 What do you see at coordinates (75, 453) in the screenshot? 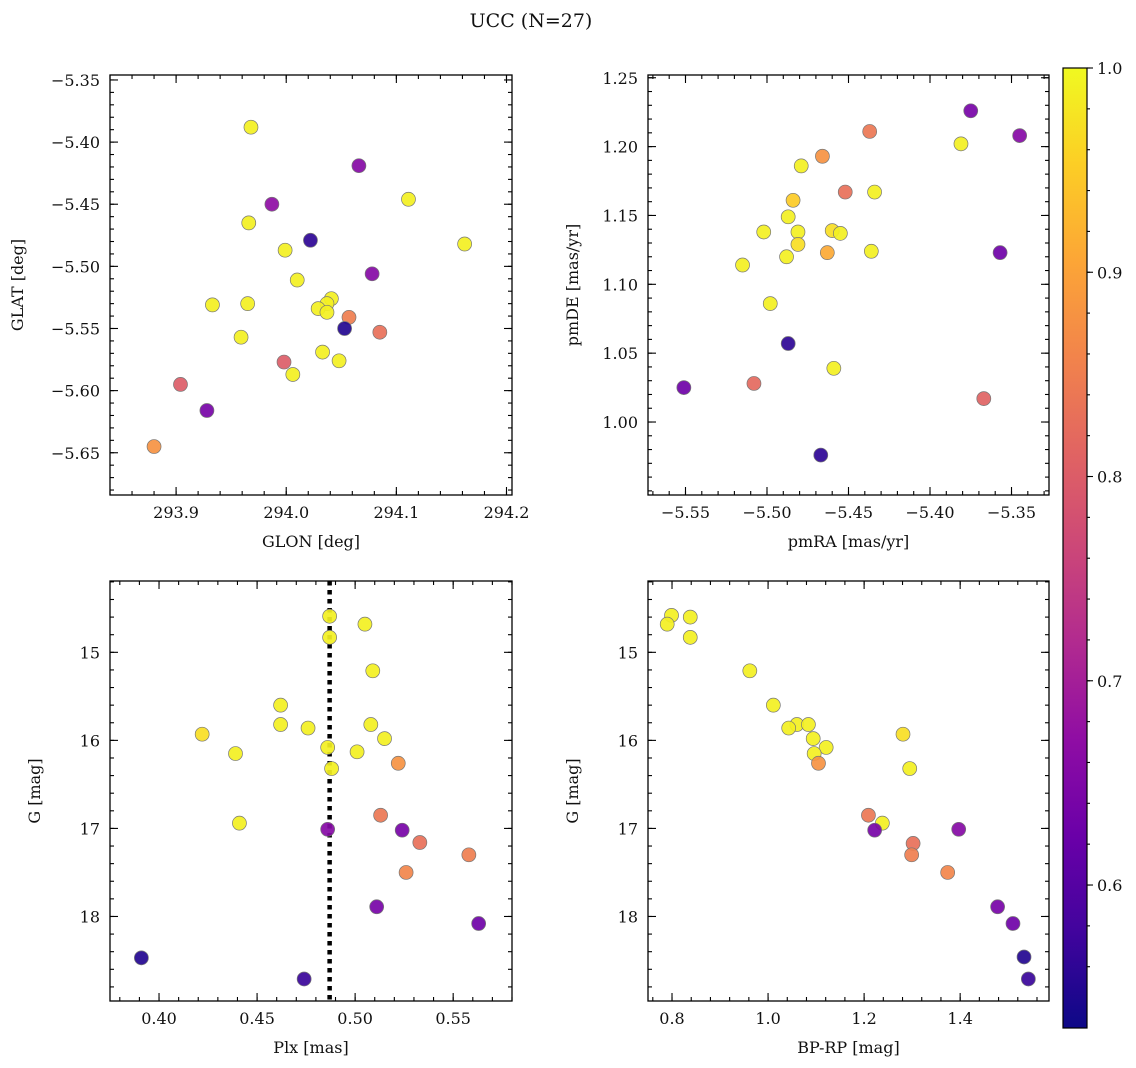
I see `y-tick-label: −5.65` at bounding box center [75, 453].